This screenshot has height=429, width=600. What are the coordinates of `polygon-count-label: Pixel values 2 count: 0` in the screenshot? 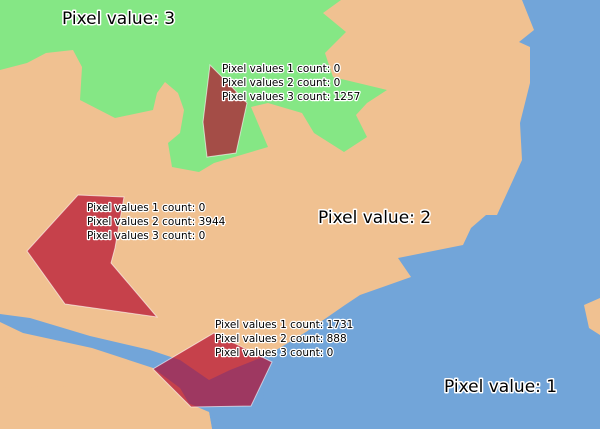 It's located at (281, 83).